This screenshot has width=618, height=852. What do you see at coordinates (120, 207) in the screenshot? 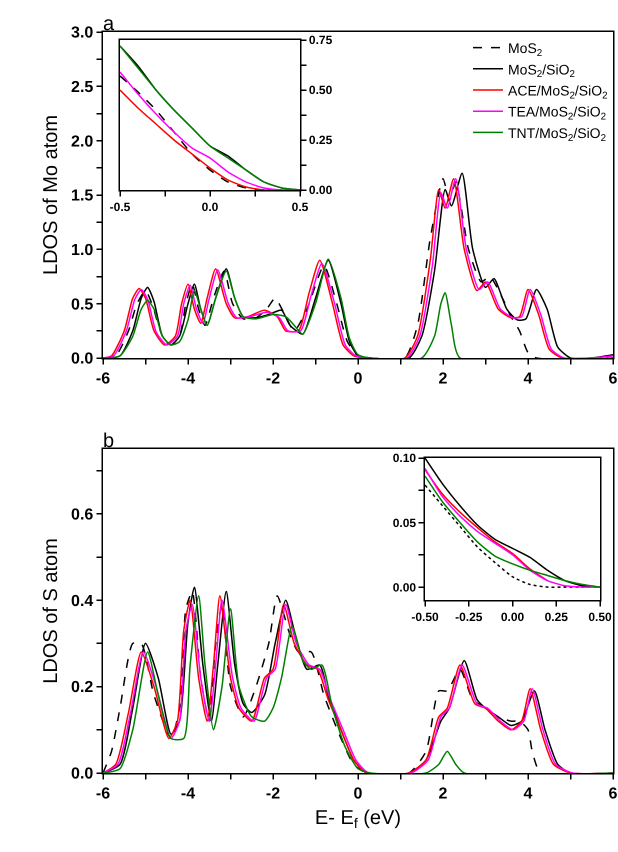
I see `x-tick-label: -0.5` at bounding box center [120, 207].